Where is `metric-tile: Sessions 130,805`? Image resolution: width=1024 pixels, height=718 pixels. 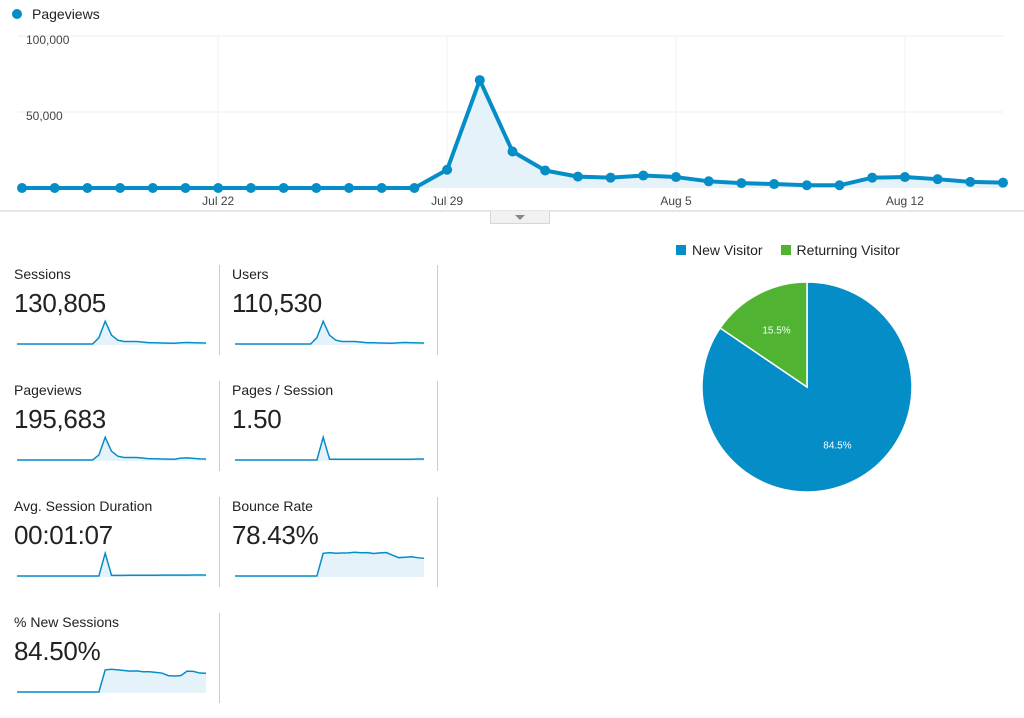
metric-tile: Sessions 130,805 is located at coordinates (116, 312).